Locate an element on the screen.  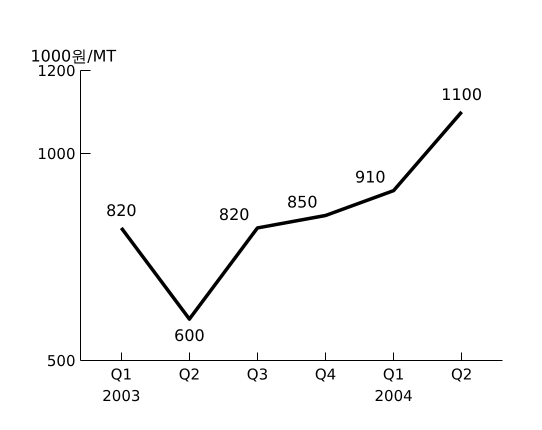
x-tick-label: Q1 2004 is located at coordinates (393, 386).